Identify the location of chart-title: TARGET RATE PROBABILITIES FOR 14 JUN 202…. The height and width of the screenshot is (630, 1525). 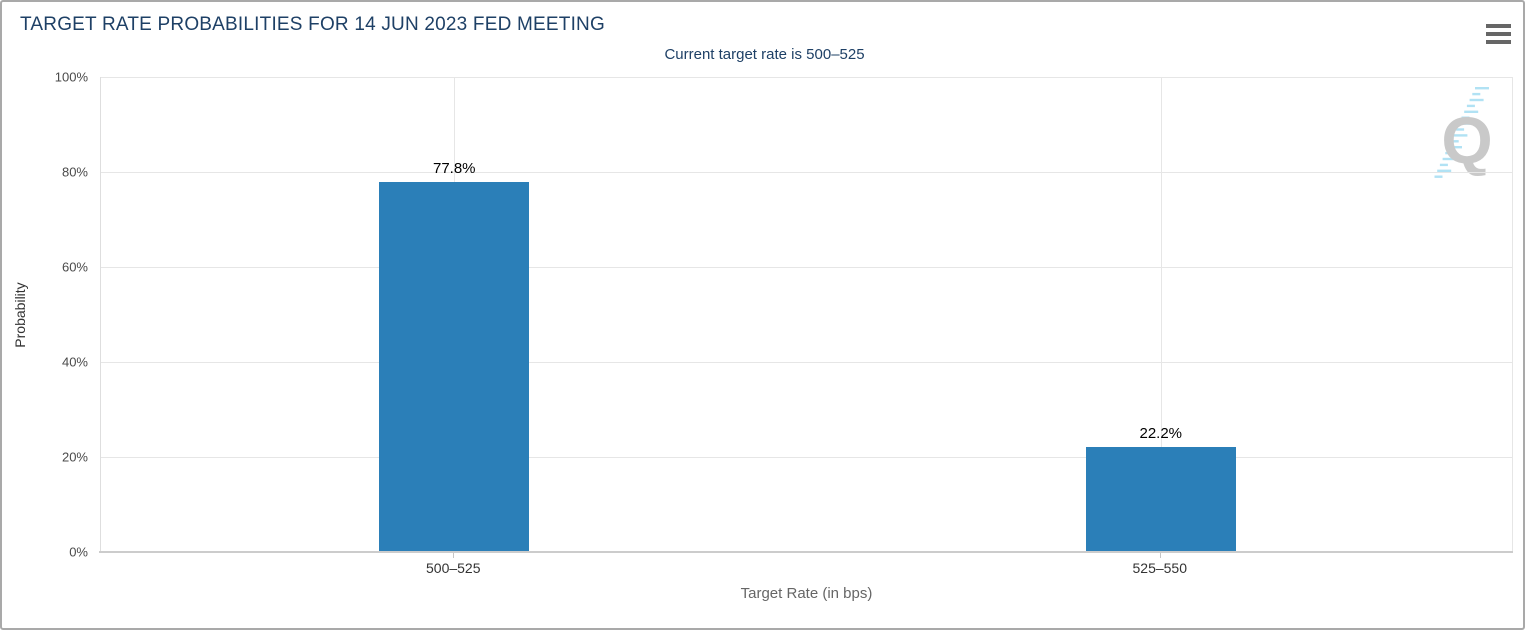
(312, 24).